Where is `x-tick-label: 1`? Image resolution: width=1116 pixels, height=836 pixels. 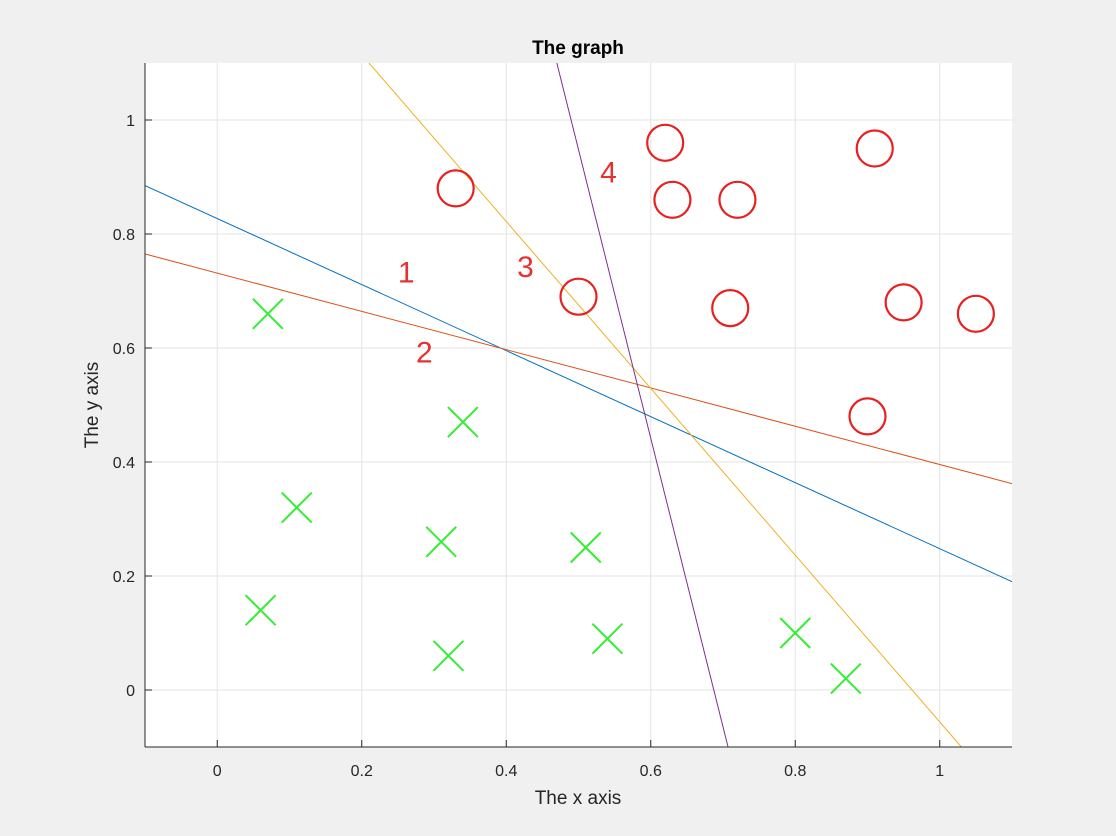
x-tick-label: 1 is located at coordinates (939, 771).